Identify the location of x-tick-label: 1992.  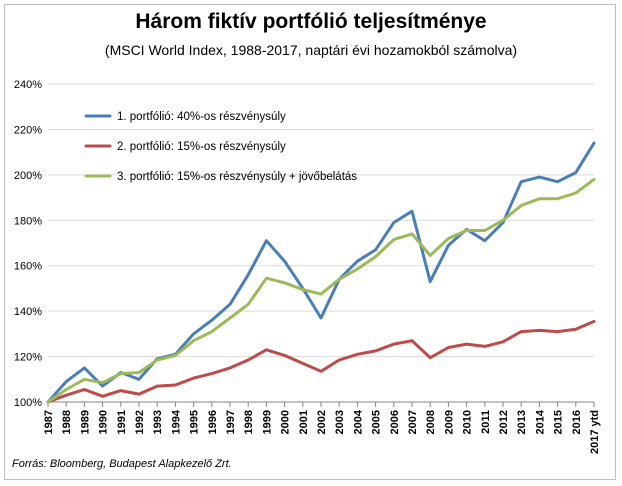
(140, 422).